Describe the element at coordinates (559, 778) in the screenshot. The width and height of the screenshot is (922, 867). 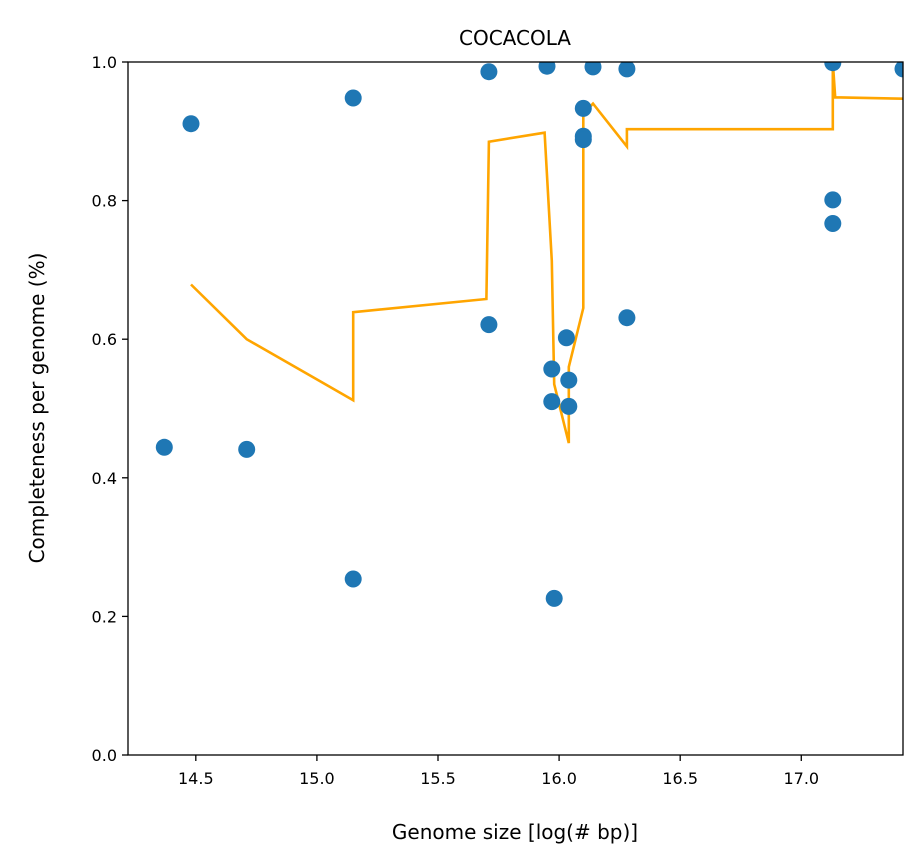
I see `x-tick-label: 16.0` at that location.